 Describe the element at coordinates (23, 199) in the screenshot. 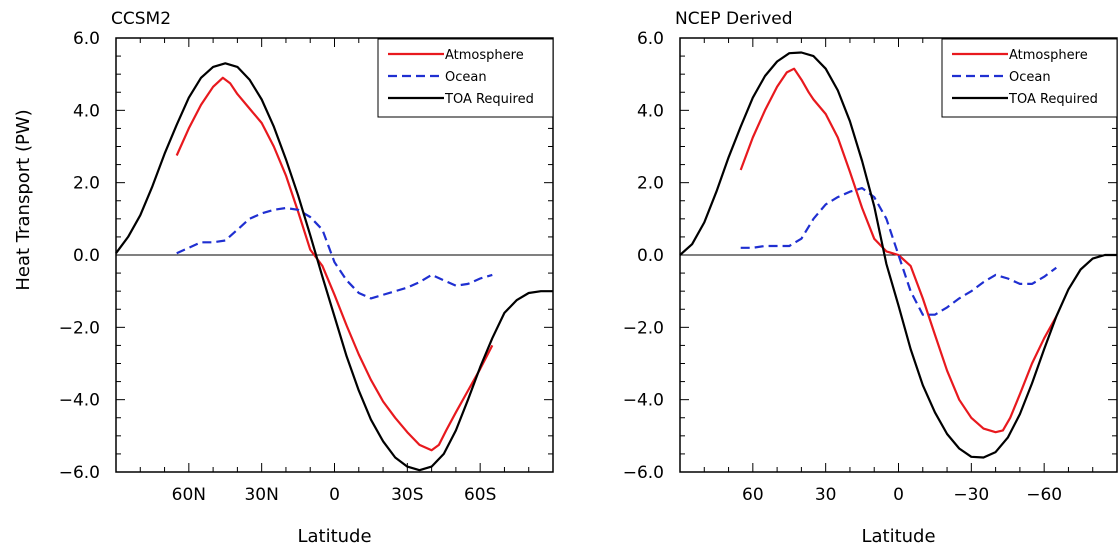

I see `y-axis-label: Heat Transport (PW)` at that location.